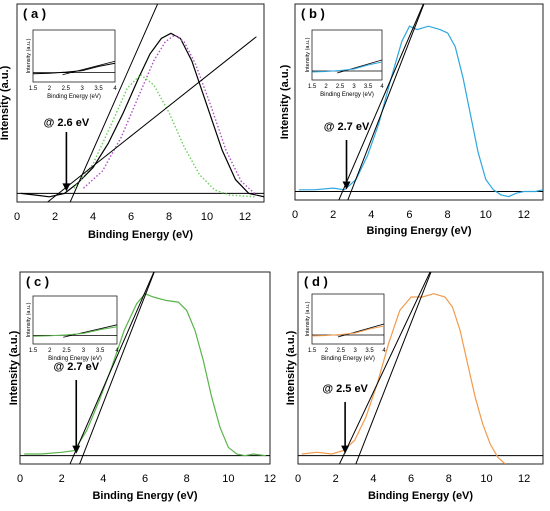  I want to click on annotation-label: @ 2.6 eV, so click(67, 123).